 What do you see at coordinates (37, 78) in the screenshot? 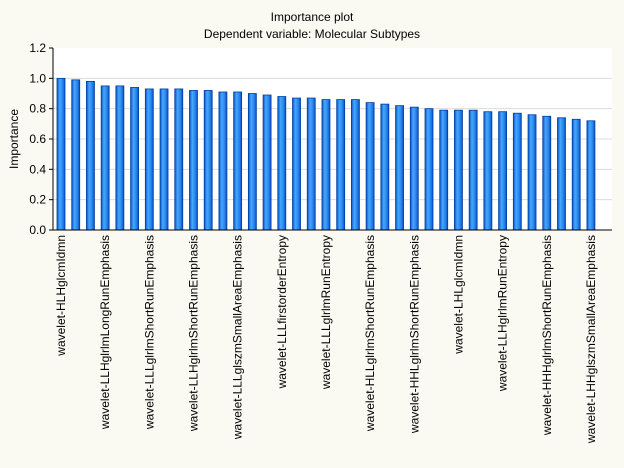
I see `y-tick-label: 1.0` at bounding box center [37, 78].